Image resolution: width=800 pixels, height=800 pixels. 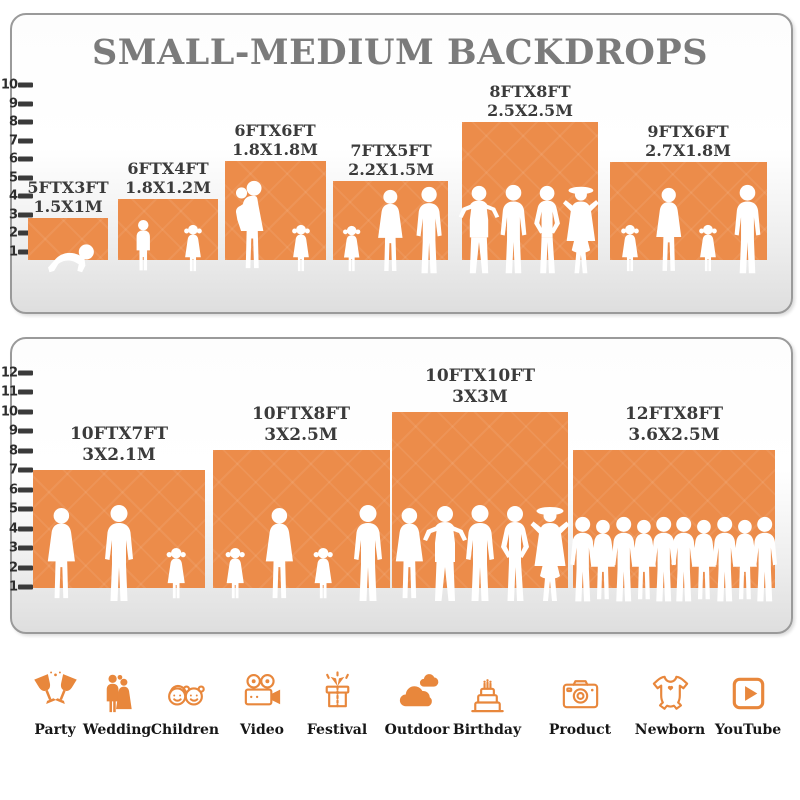 What do you see at coordinates (480, 500) in the screenshot?
I see `backdrop-rect-10ftx10ft` at bounding box center [480, 500].